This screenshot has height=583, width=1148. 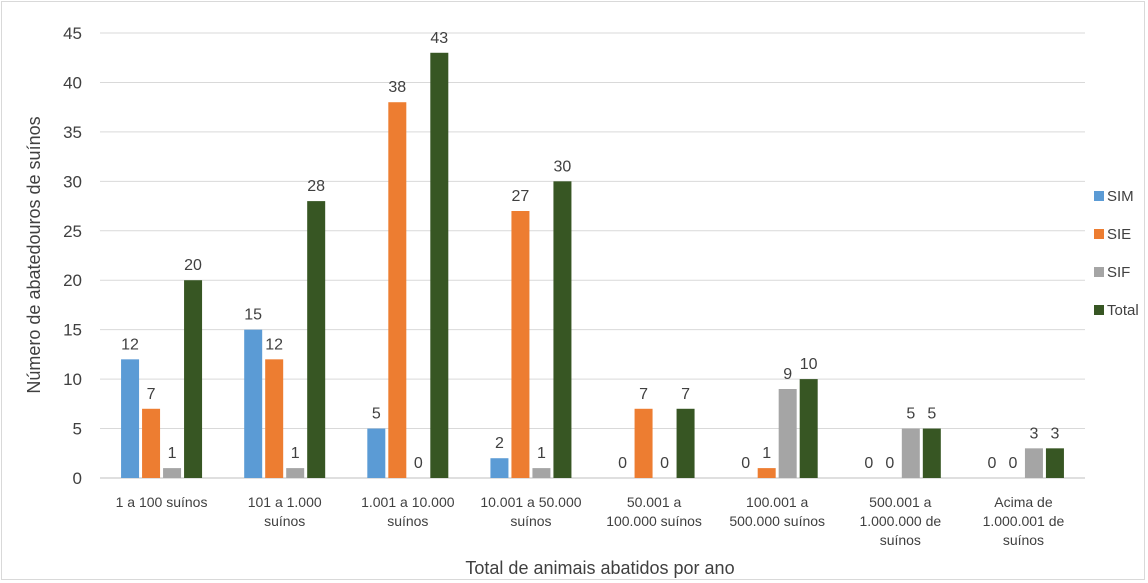 What do you see at coordinates (1099, 310) in the screenshot?
I see `legend-swatch-total` at bounding box center [1099, 310].